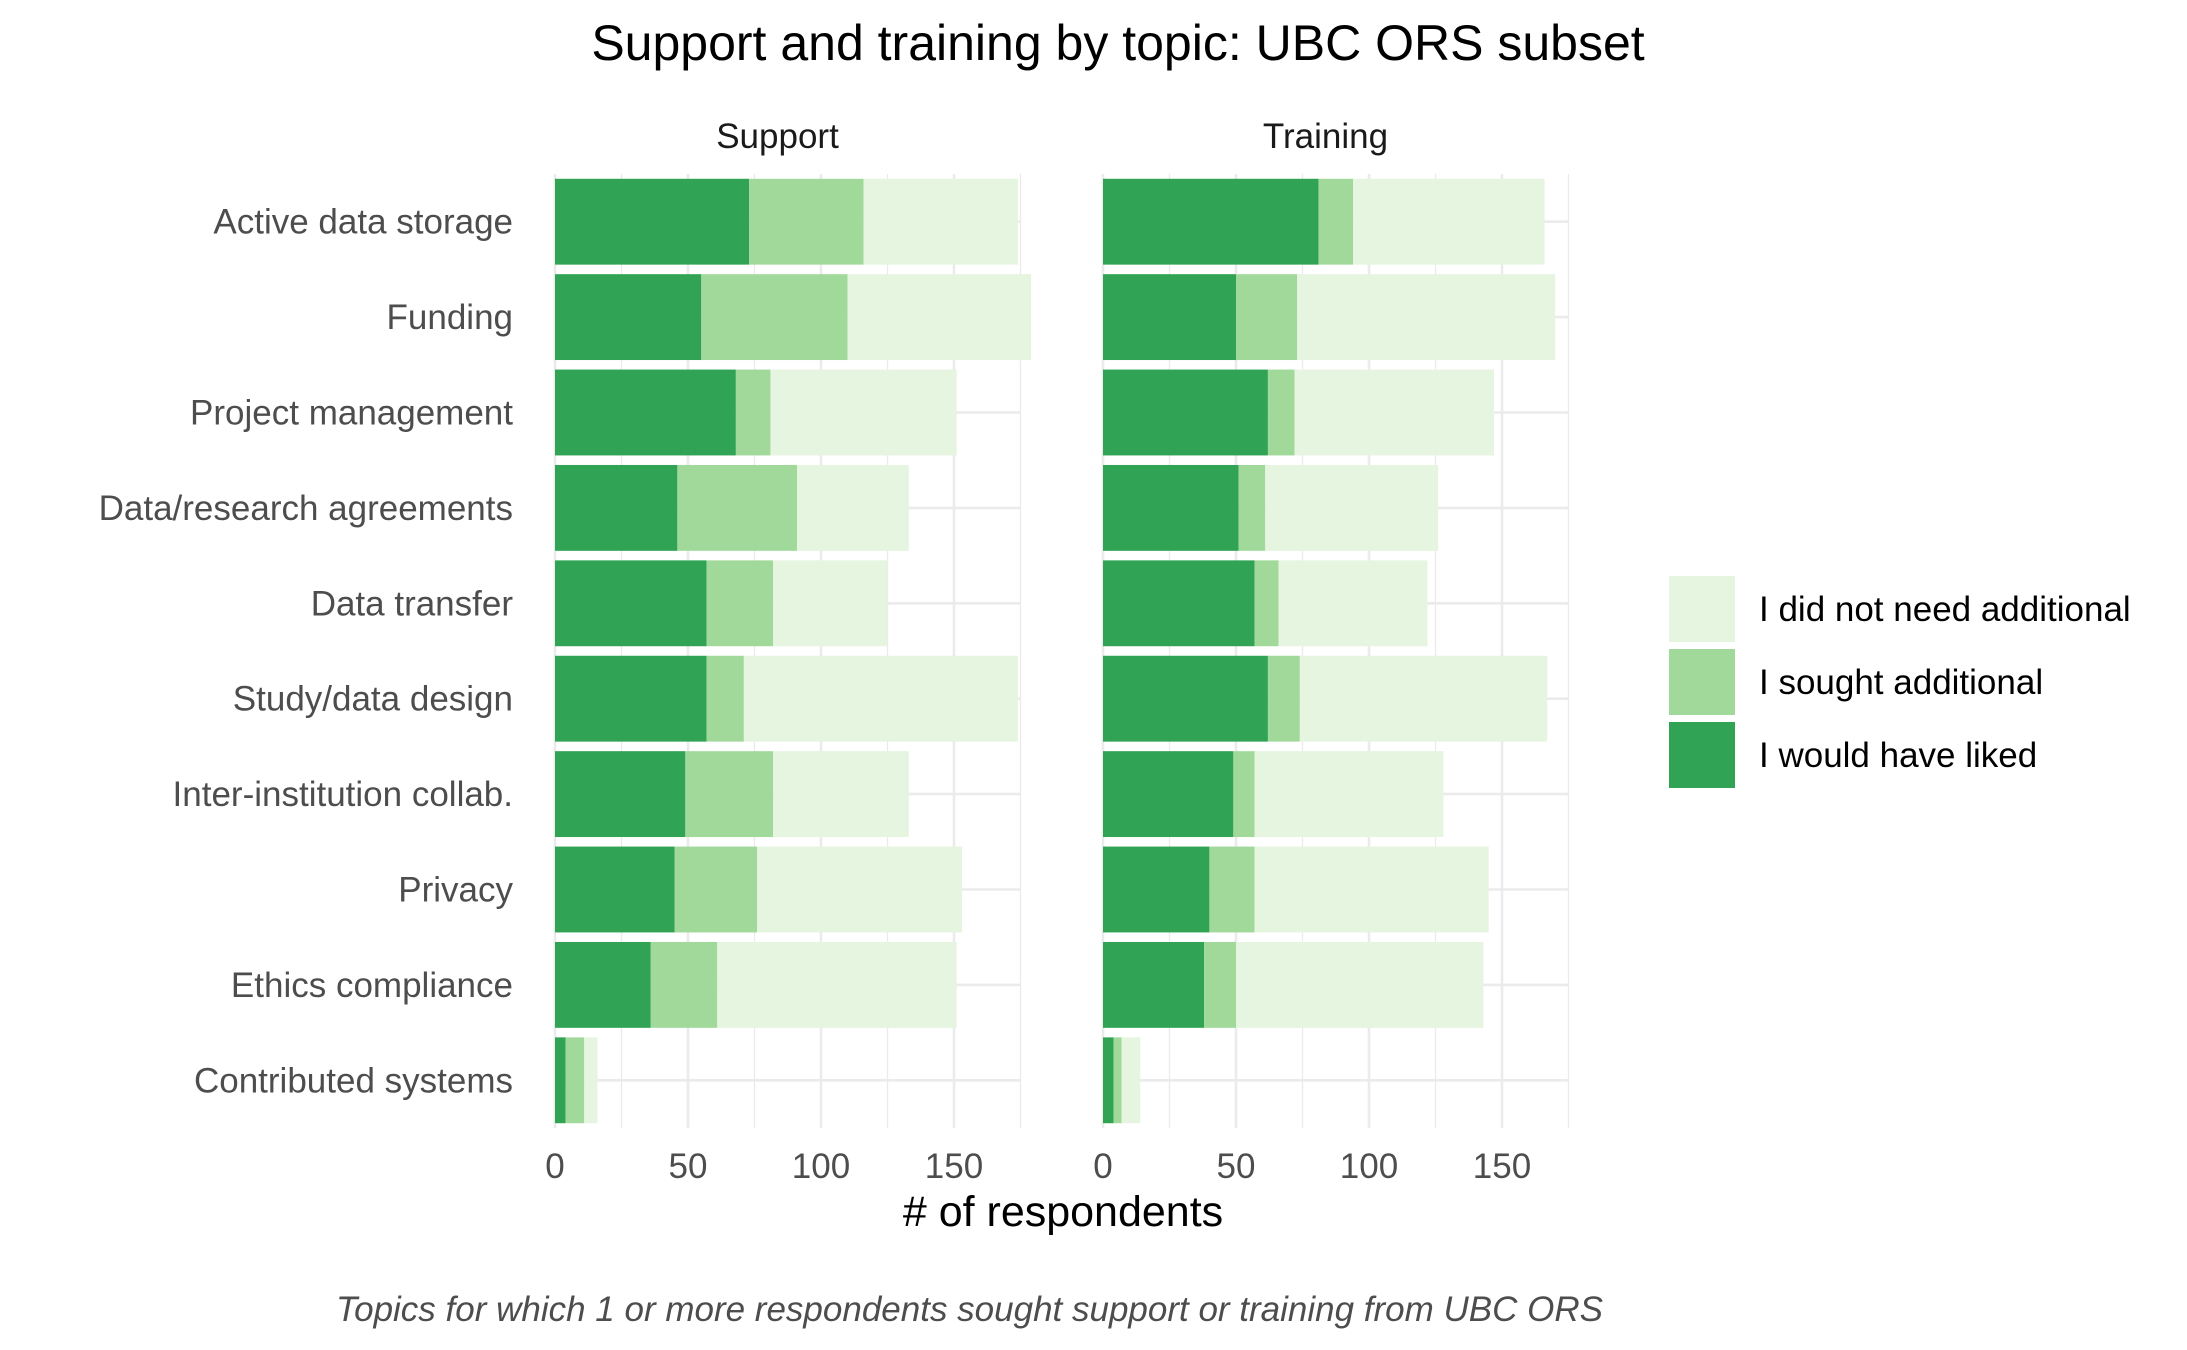  What do you see at coordinates (1244, 794) in the screenshot?
I see `bar-training-inter-institution-collab-i-sought-additional` at bounding box center [1244, 794].